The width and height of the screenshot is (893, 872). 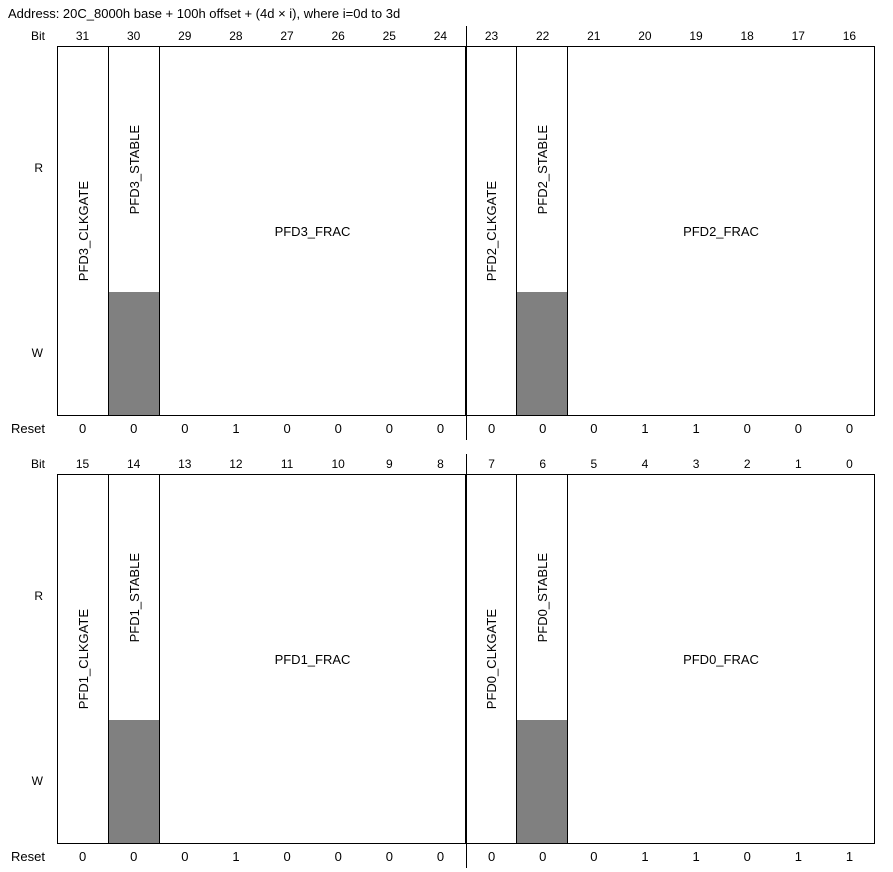 I want to click on field-name: PFD2_FRAC, so click(x=721, y=231).